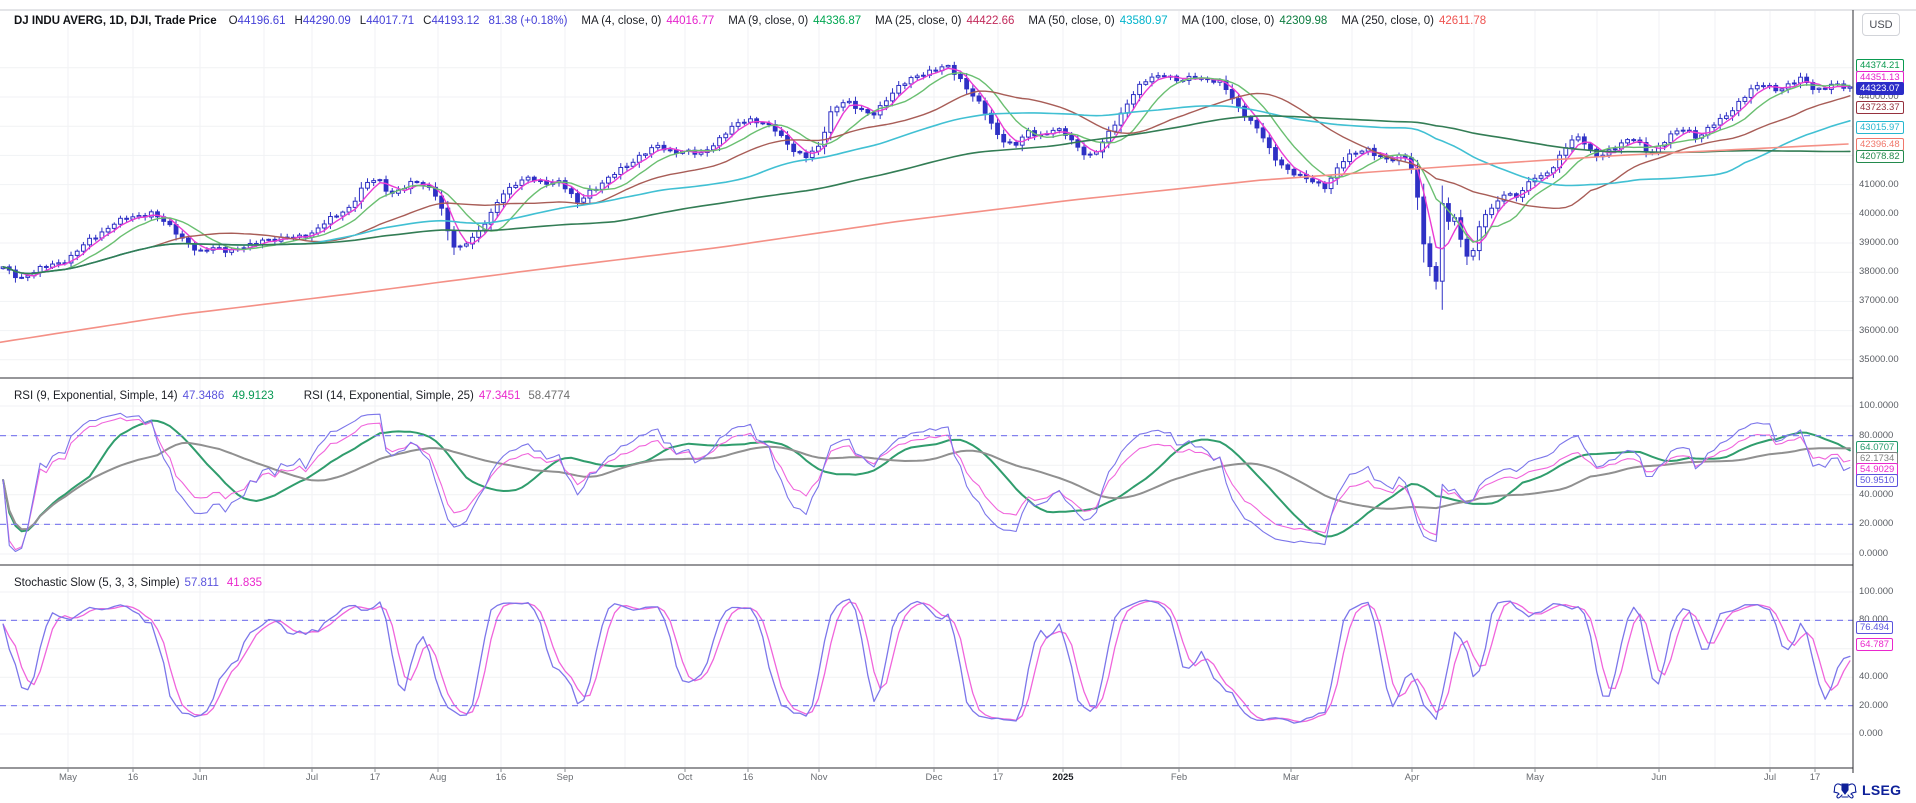  What do you see at coordinates (233, 21) in the screenshot?
I see `ohlc-field-label: O` at bounding box center [233, 21].